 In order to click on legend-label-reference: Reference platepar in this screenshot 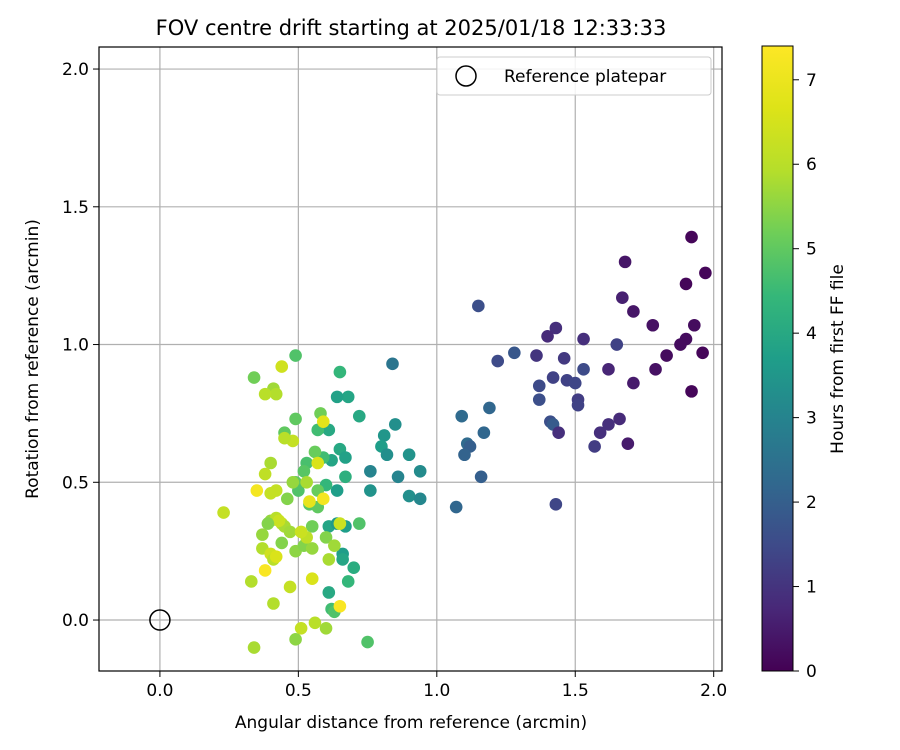, I will do `click(585, 77)`.